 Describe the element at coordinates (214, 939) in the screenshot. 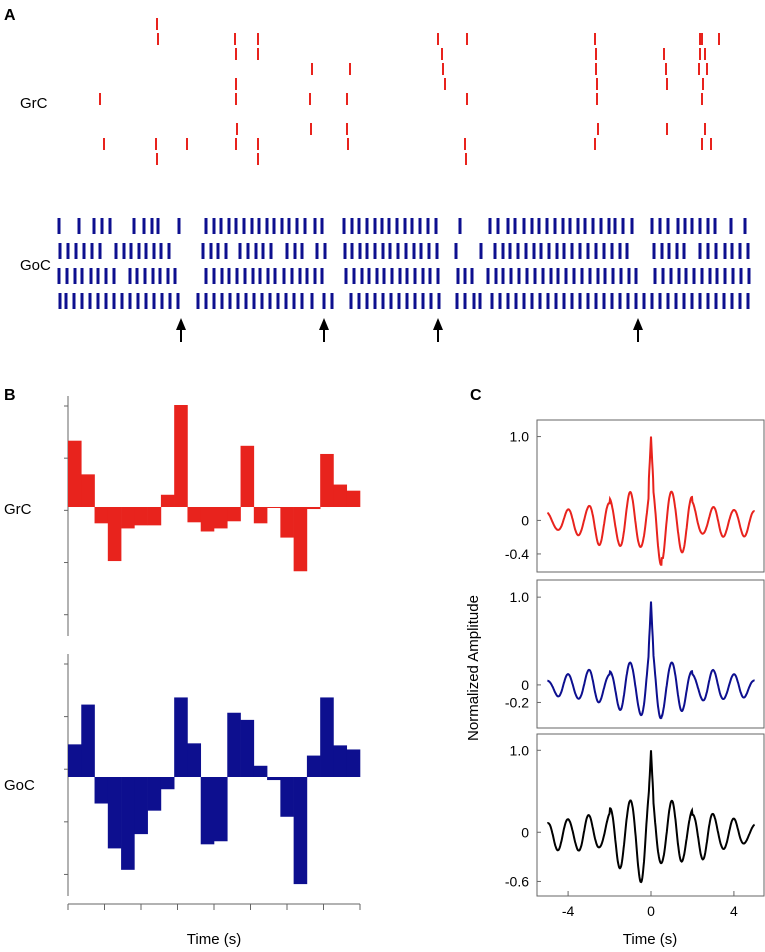

I see `panel-b-xlabel: Time (s)` at that location.